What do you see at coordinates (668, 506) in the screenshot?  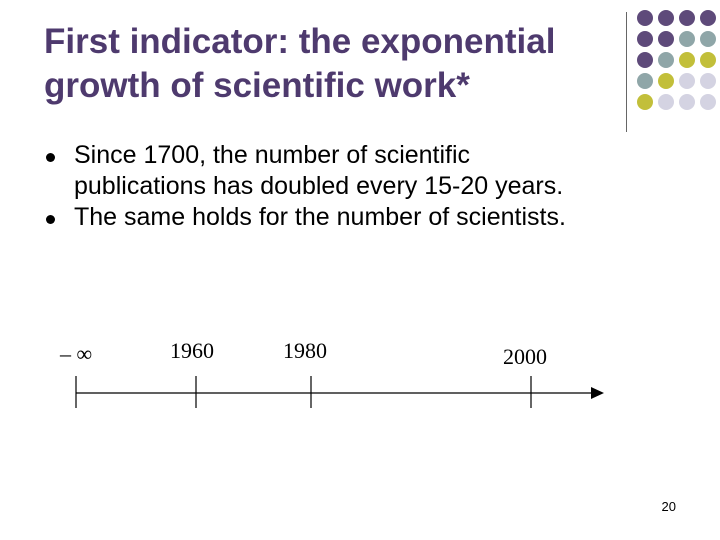 I see `page-number: 20` at bounding box center [668, 506].